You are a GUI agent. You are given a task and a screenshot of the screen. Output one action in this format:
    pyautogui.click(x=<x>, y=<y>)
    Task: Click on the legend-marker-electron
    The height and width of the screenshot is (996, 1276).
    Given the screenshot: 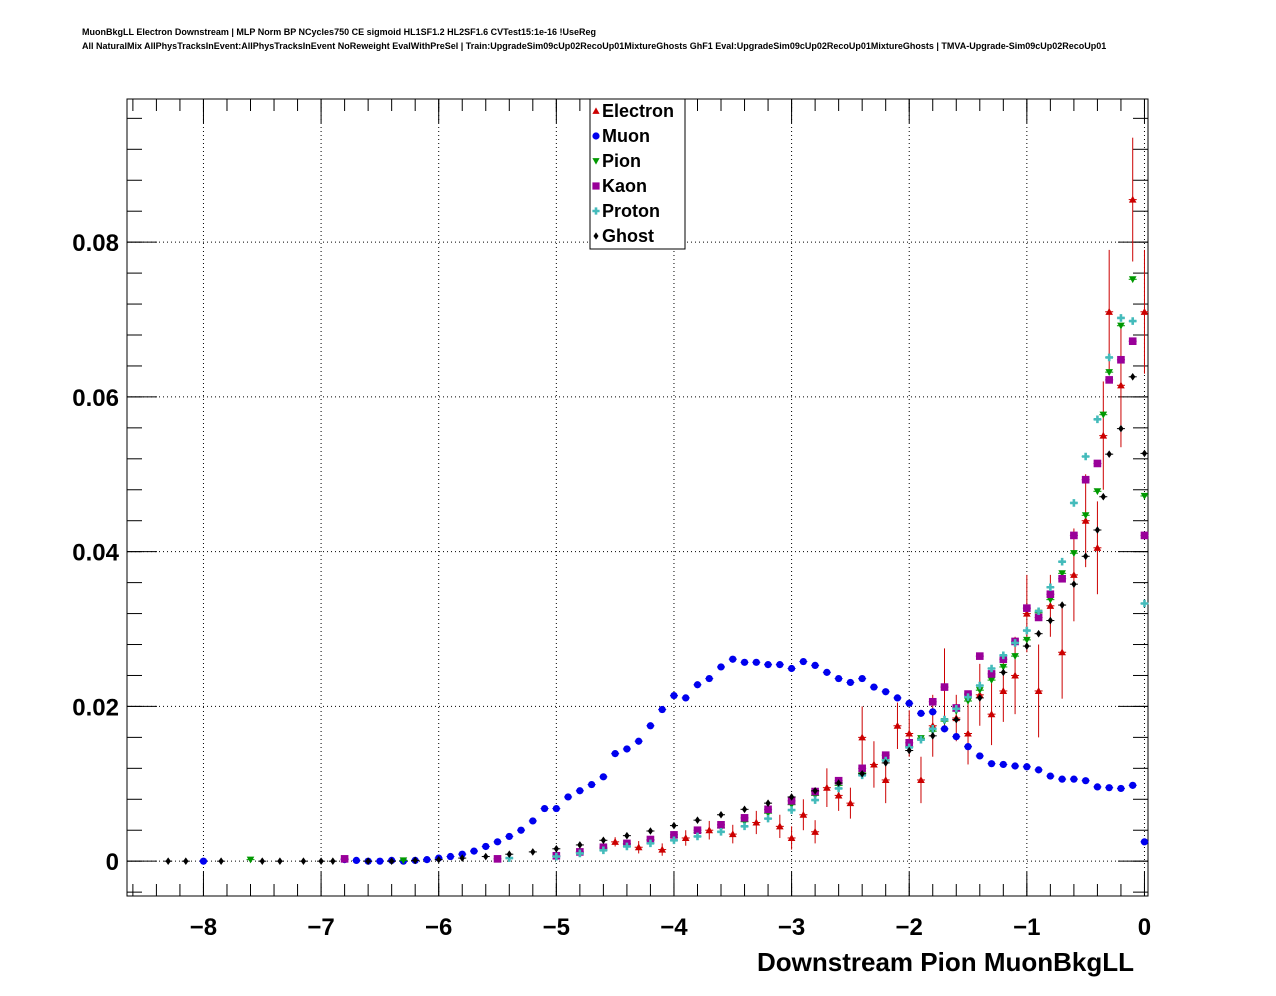 What is the action you would take?
    pyautogui.click(x=596, y=110)
    